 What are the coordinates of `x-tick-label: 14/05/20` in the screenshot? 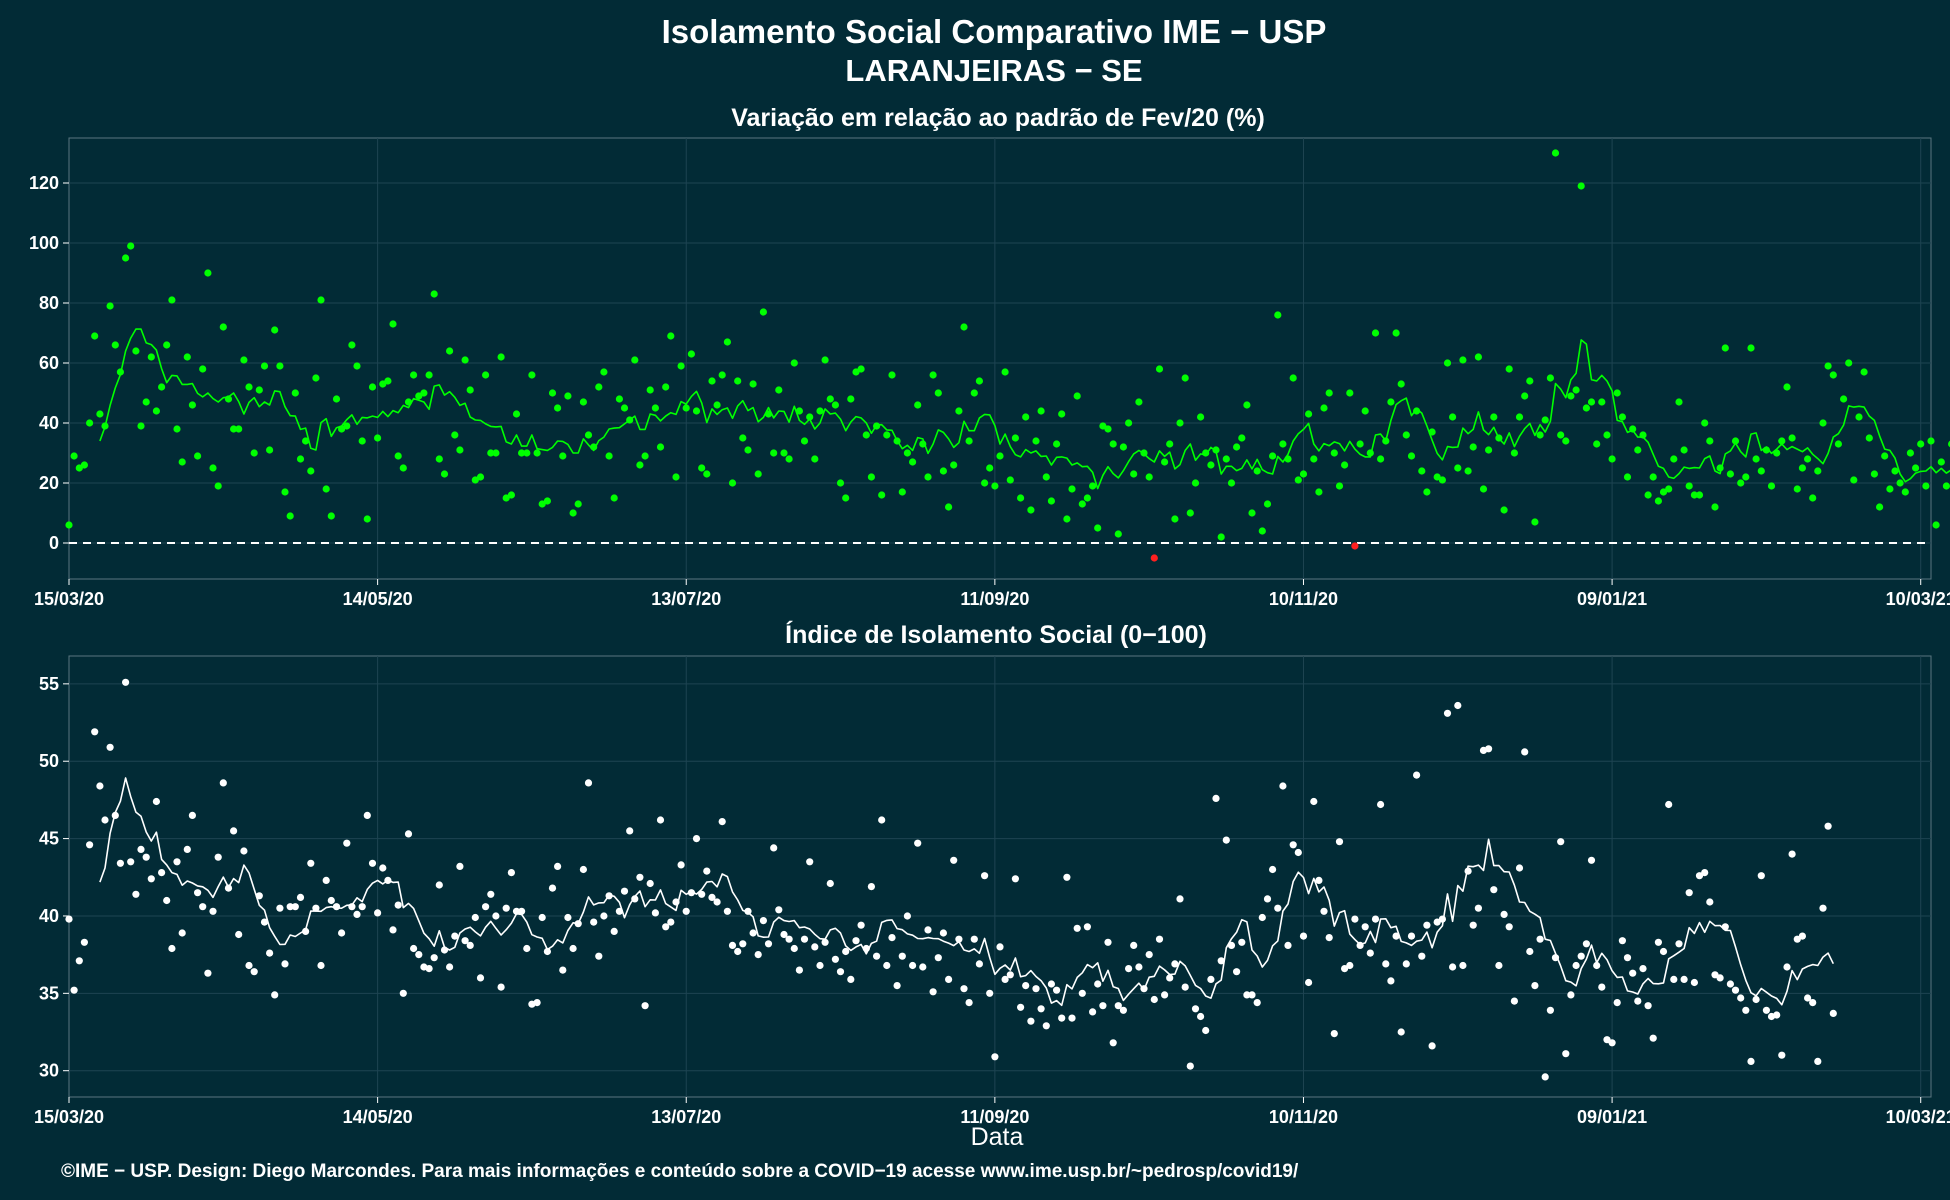 It's located at (378, 599).